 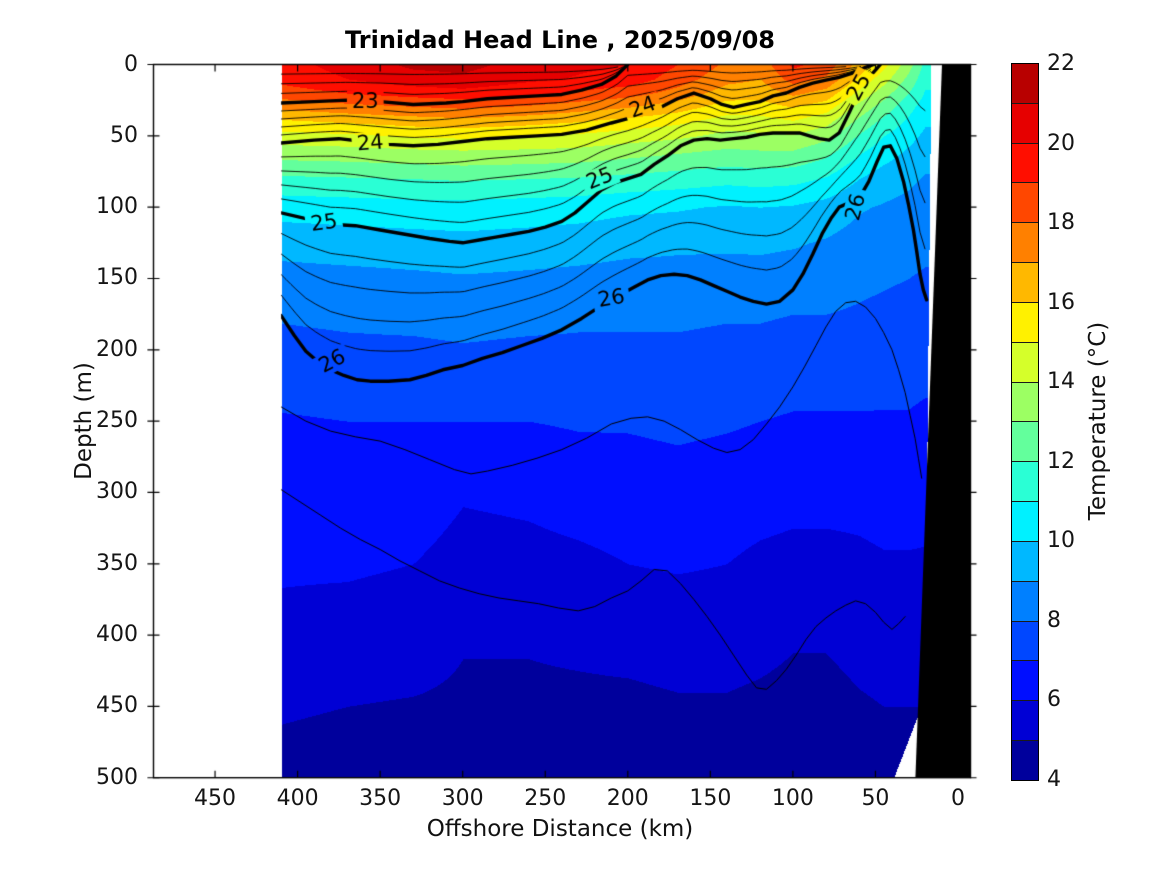 What do you see at coordinates (117, 492) in the screenshot?
I see `y-tick-label: 300` at bounding box center [117, 492].